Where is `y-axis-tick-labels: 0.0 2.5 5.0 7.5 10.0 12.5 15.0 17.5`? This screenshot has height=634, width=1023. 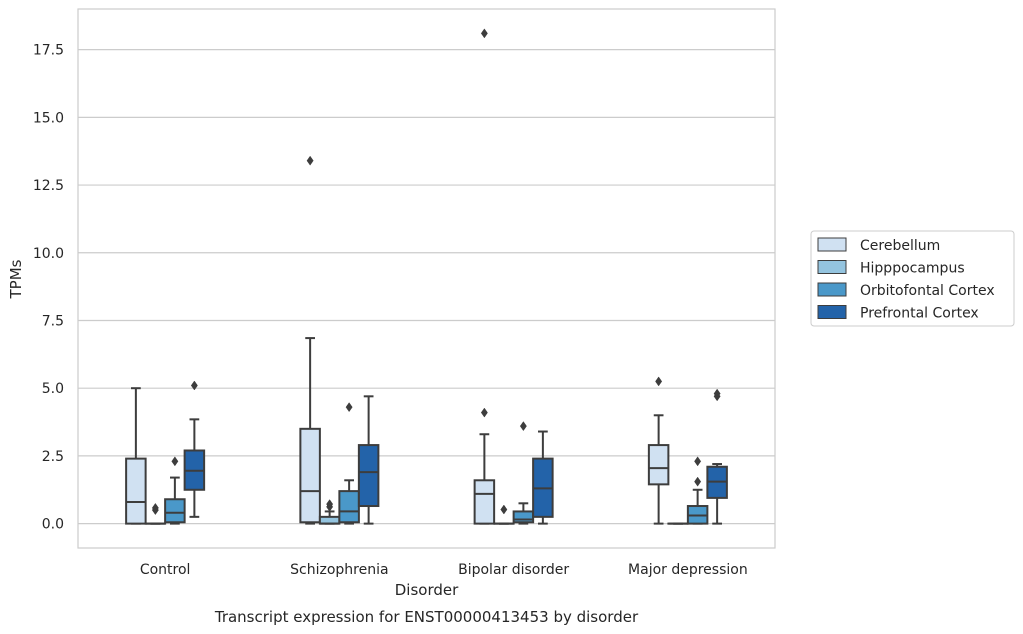 y-axis-tick-labels: 0.0 2.5 5.0 7.5 10.0 12.5 15.0 17.5 is located at coordinates (48, 288).